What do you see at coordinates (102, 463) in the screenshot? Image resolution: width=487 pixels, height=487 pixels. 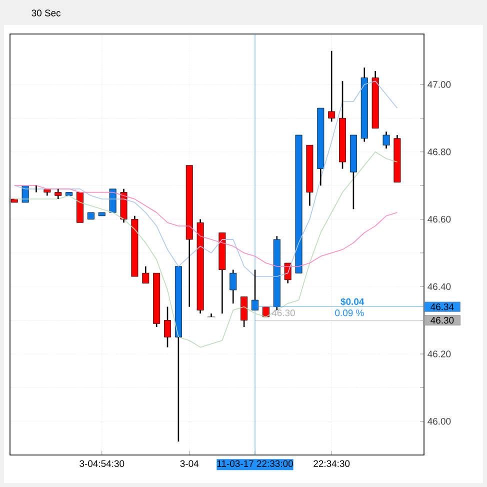 I see `x-tick-label: 3-04:54:30` at bounding box center [102, 463].